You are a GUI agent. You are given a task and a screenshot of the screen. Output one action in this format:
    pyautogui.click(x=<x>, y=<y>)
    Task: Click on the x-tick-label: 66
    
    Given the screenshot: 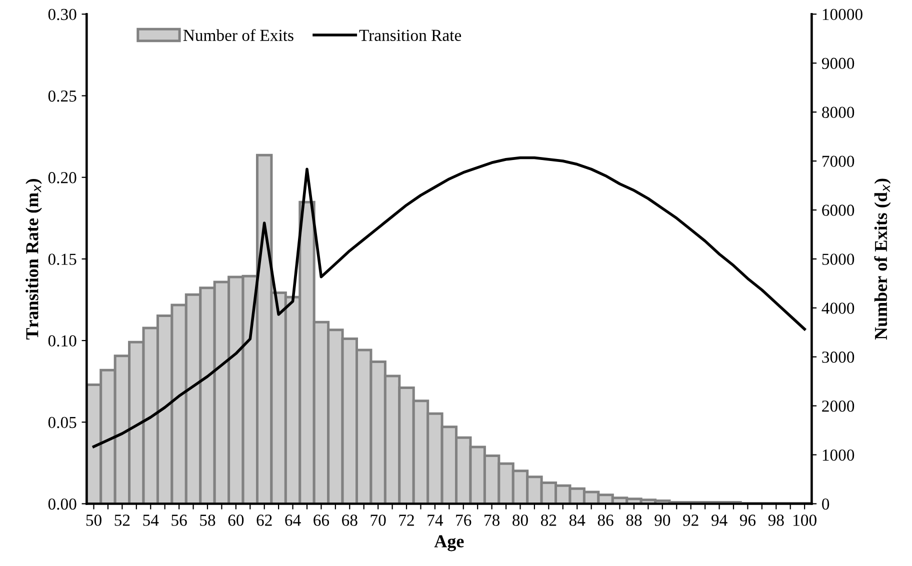 What is the action you would take?
    pyautogui.click(x=322, y=520)
    